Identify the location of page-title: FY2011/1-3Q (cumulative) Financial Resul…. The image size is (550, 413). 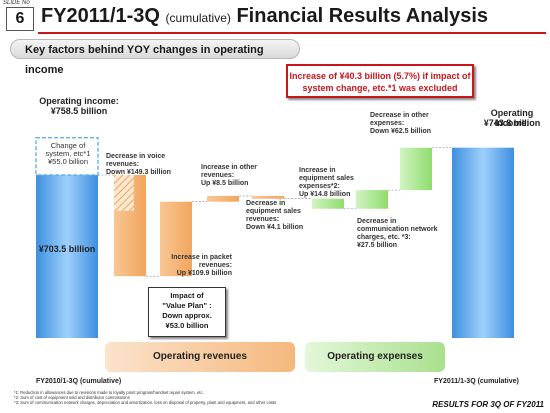
(264, 16).